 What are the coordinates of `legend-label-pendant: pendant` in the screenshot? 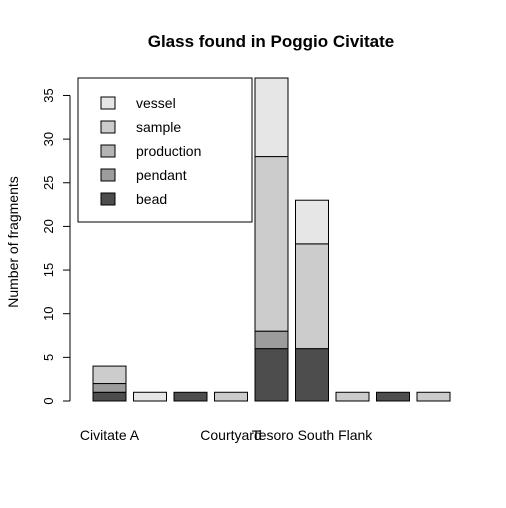 It's located at (161, 175).